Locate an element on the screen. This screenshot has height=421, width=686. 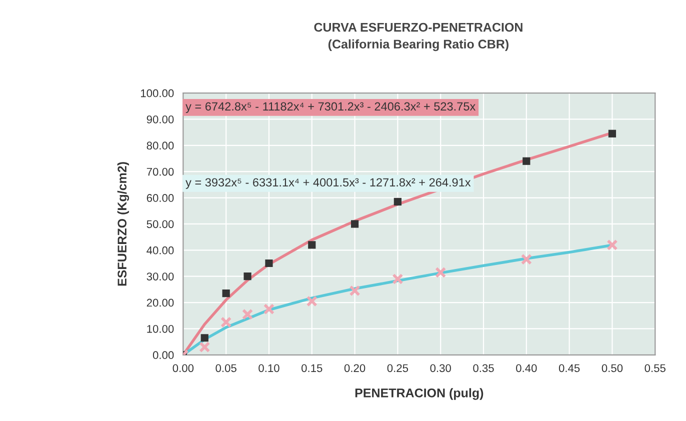
y-axis-title: ESFUERZO (Kg/cm2) is located at coordinates (123, 224).